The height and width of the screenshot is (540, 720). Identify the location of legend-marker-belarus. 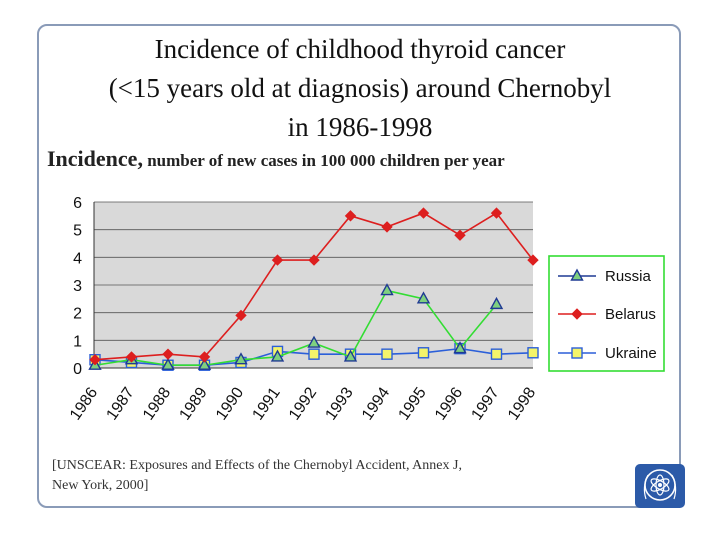
(577, 314).